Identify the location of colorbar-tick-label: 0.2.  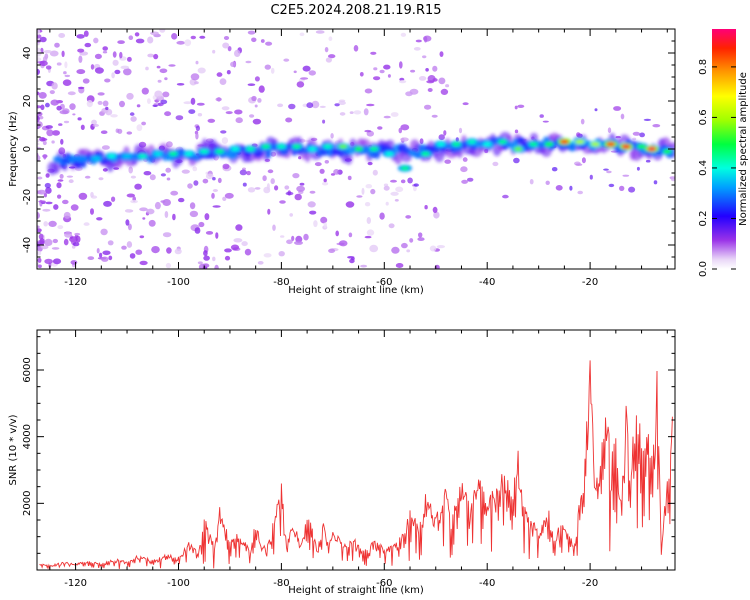
(703, 219).